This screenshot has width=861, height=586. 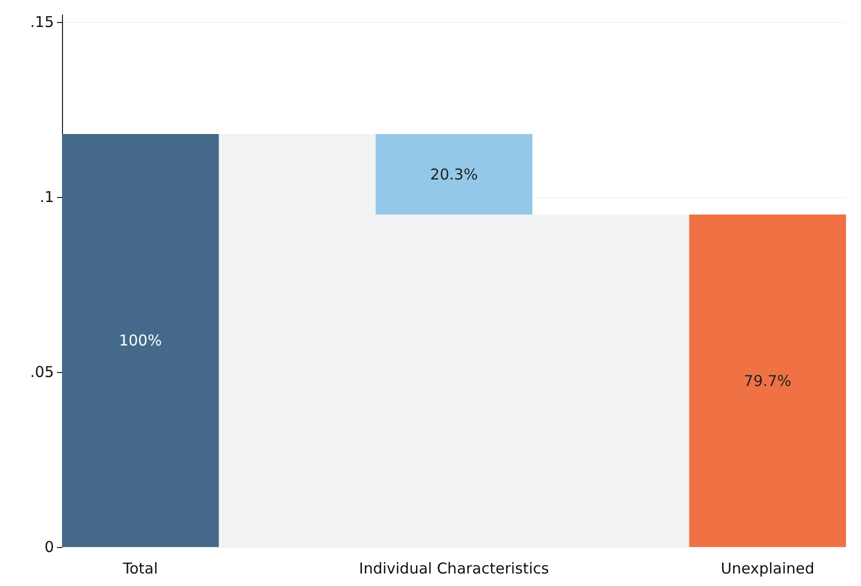 I want to click on y-tick-label: .05, so click(x=42, y=372).